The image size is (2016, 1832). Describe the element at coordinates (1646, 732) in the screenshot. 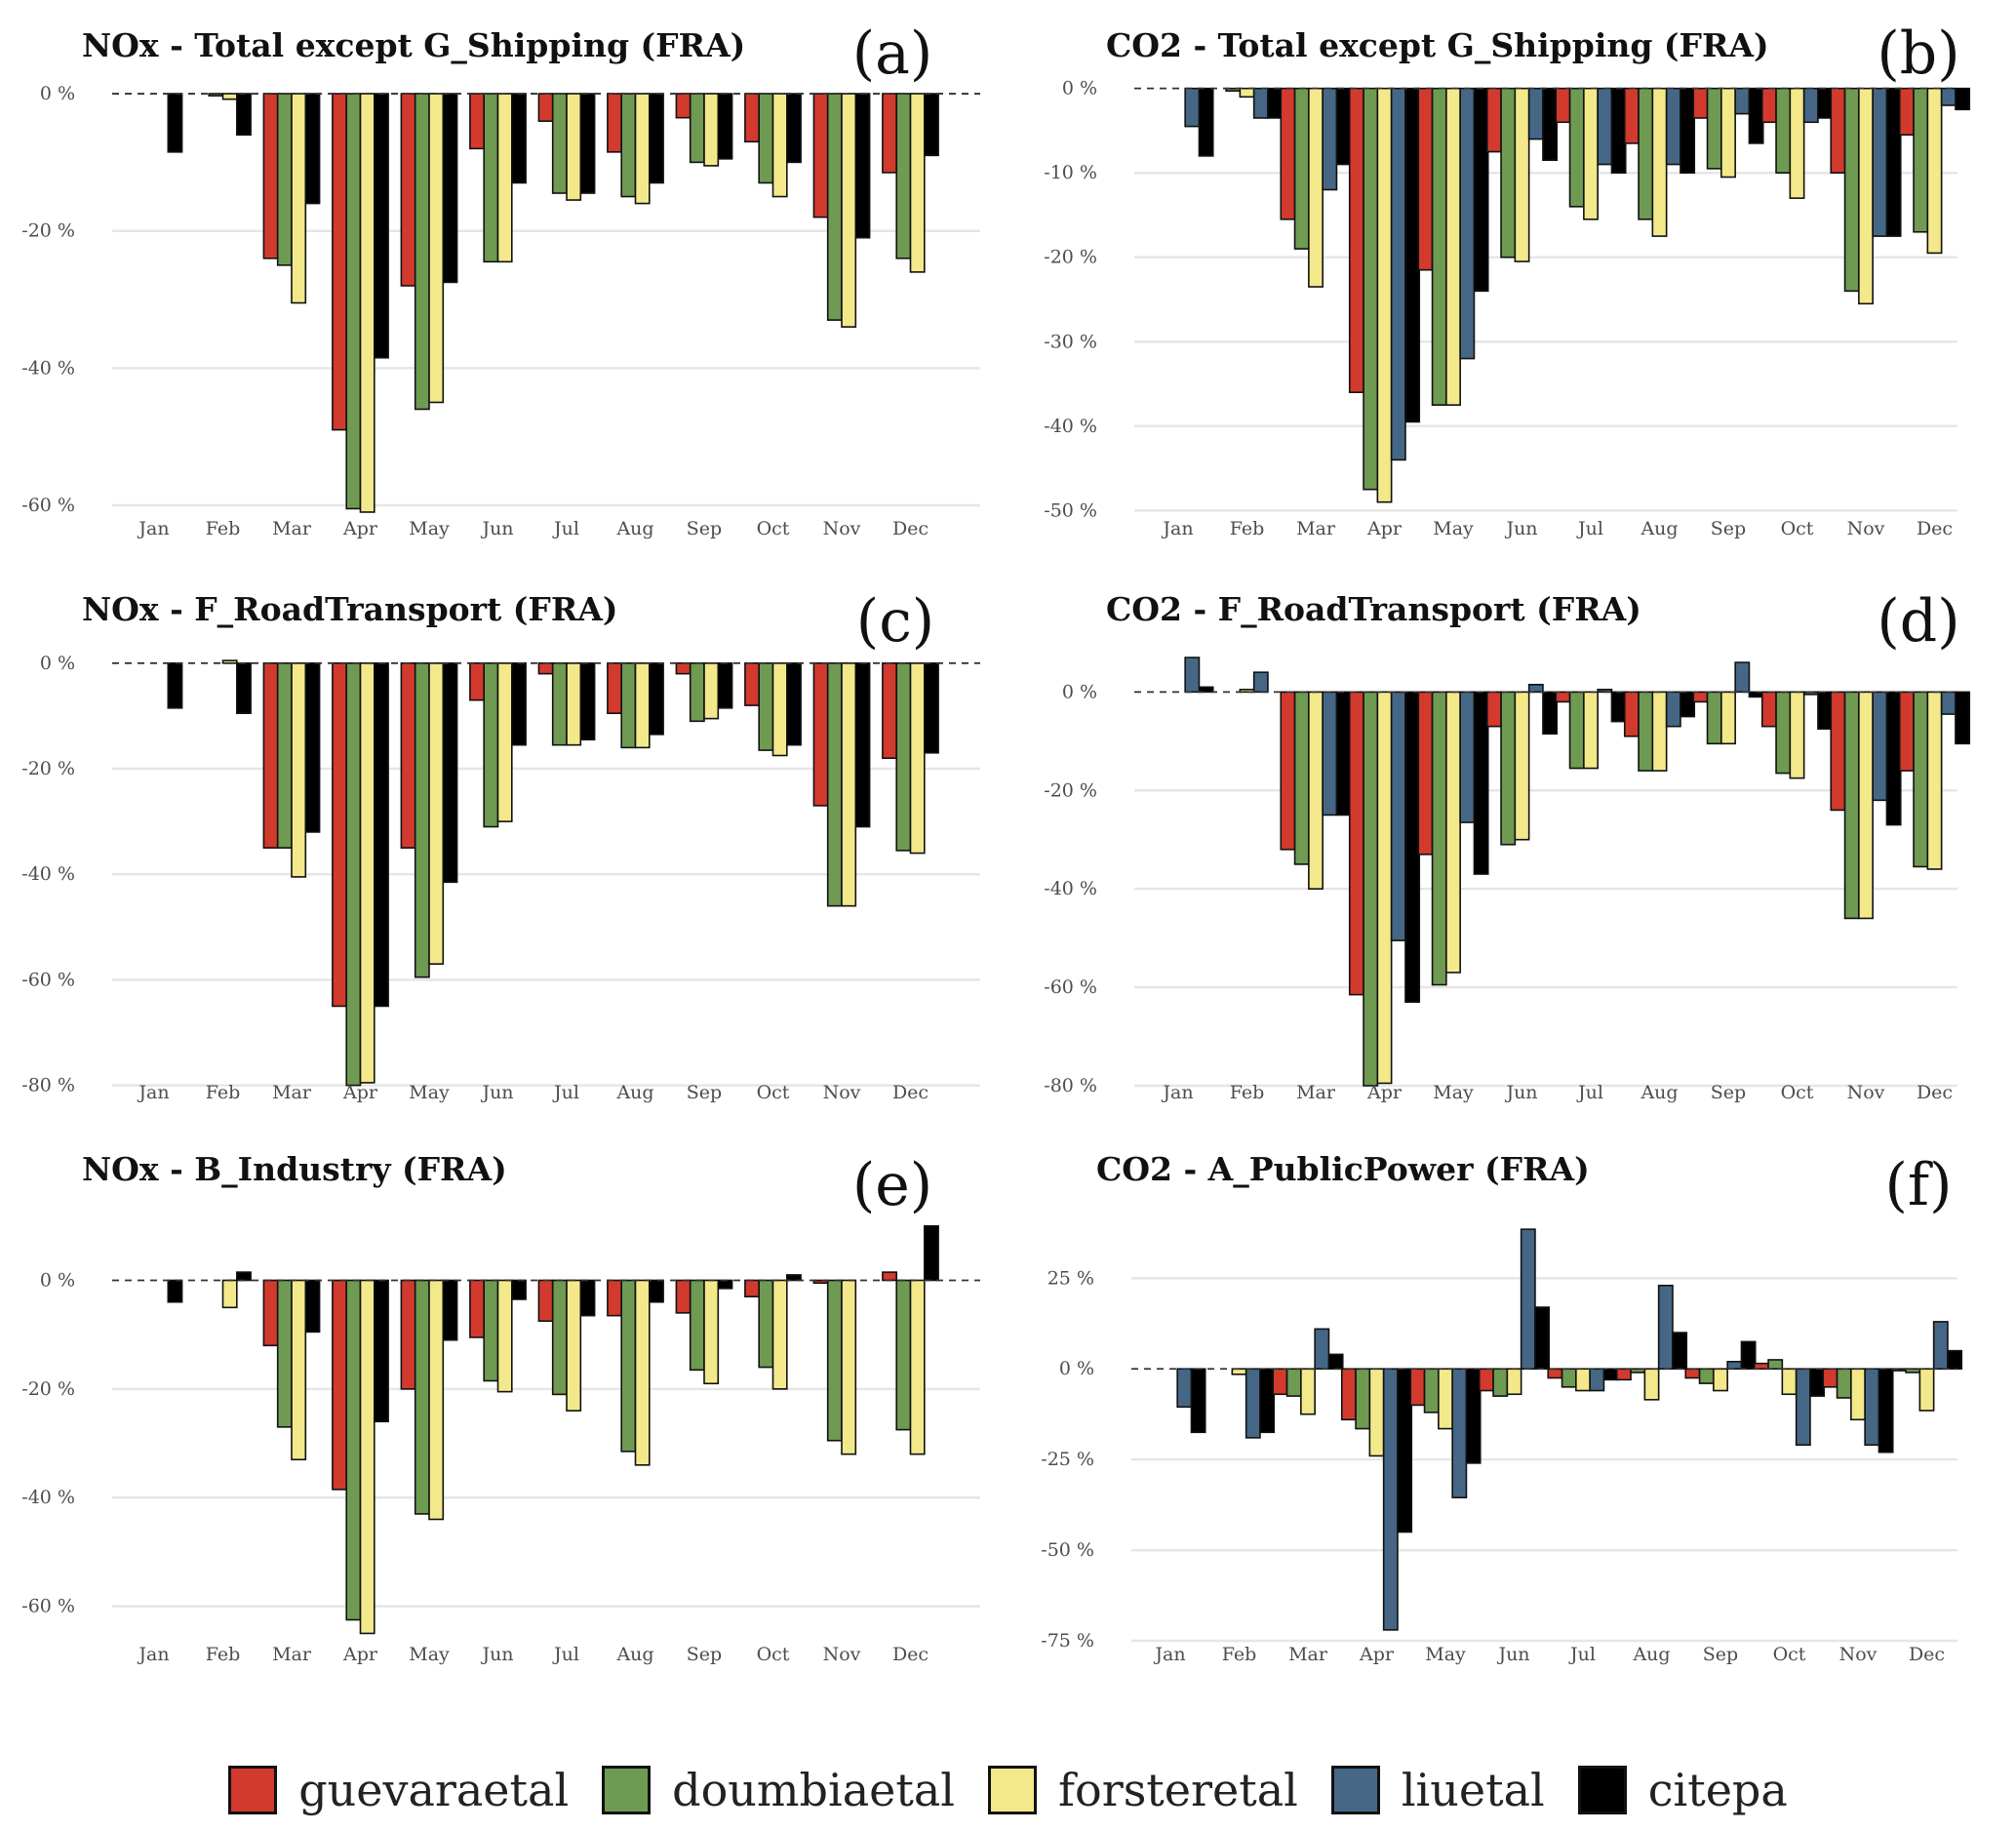

I see `bar-doumbiaetal-aug` at that location.